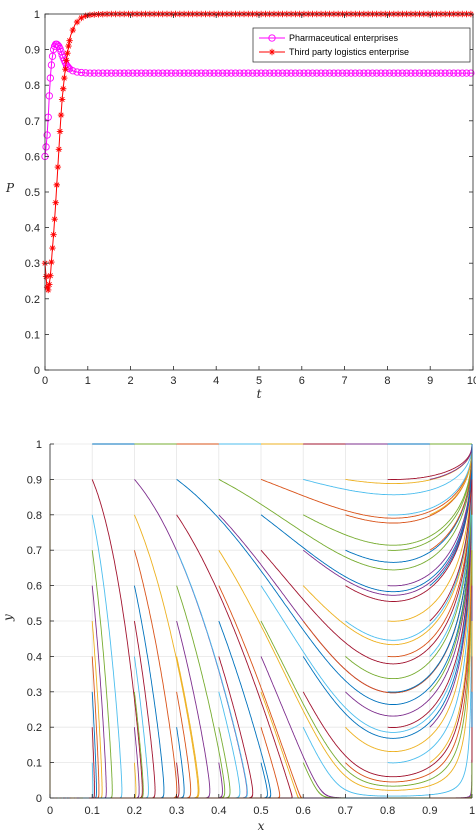 The image size is (476, 836). What do you see at coordinates (261, 826) in the screenshot?
I see `x-axis-label: x` at bounding box center [261, 826].